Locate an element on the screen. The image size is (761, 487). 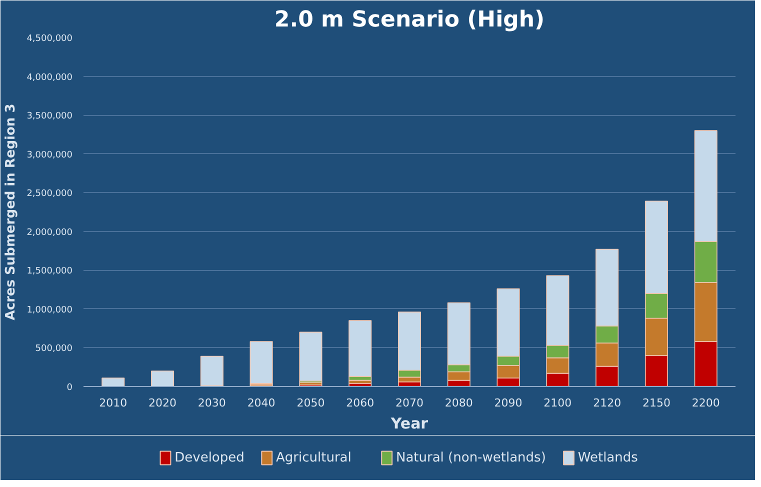
y-tick-label: 3,500,000 is located at coordinates (49, 117).